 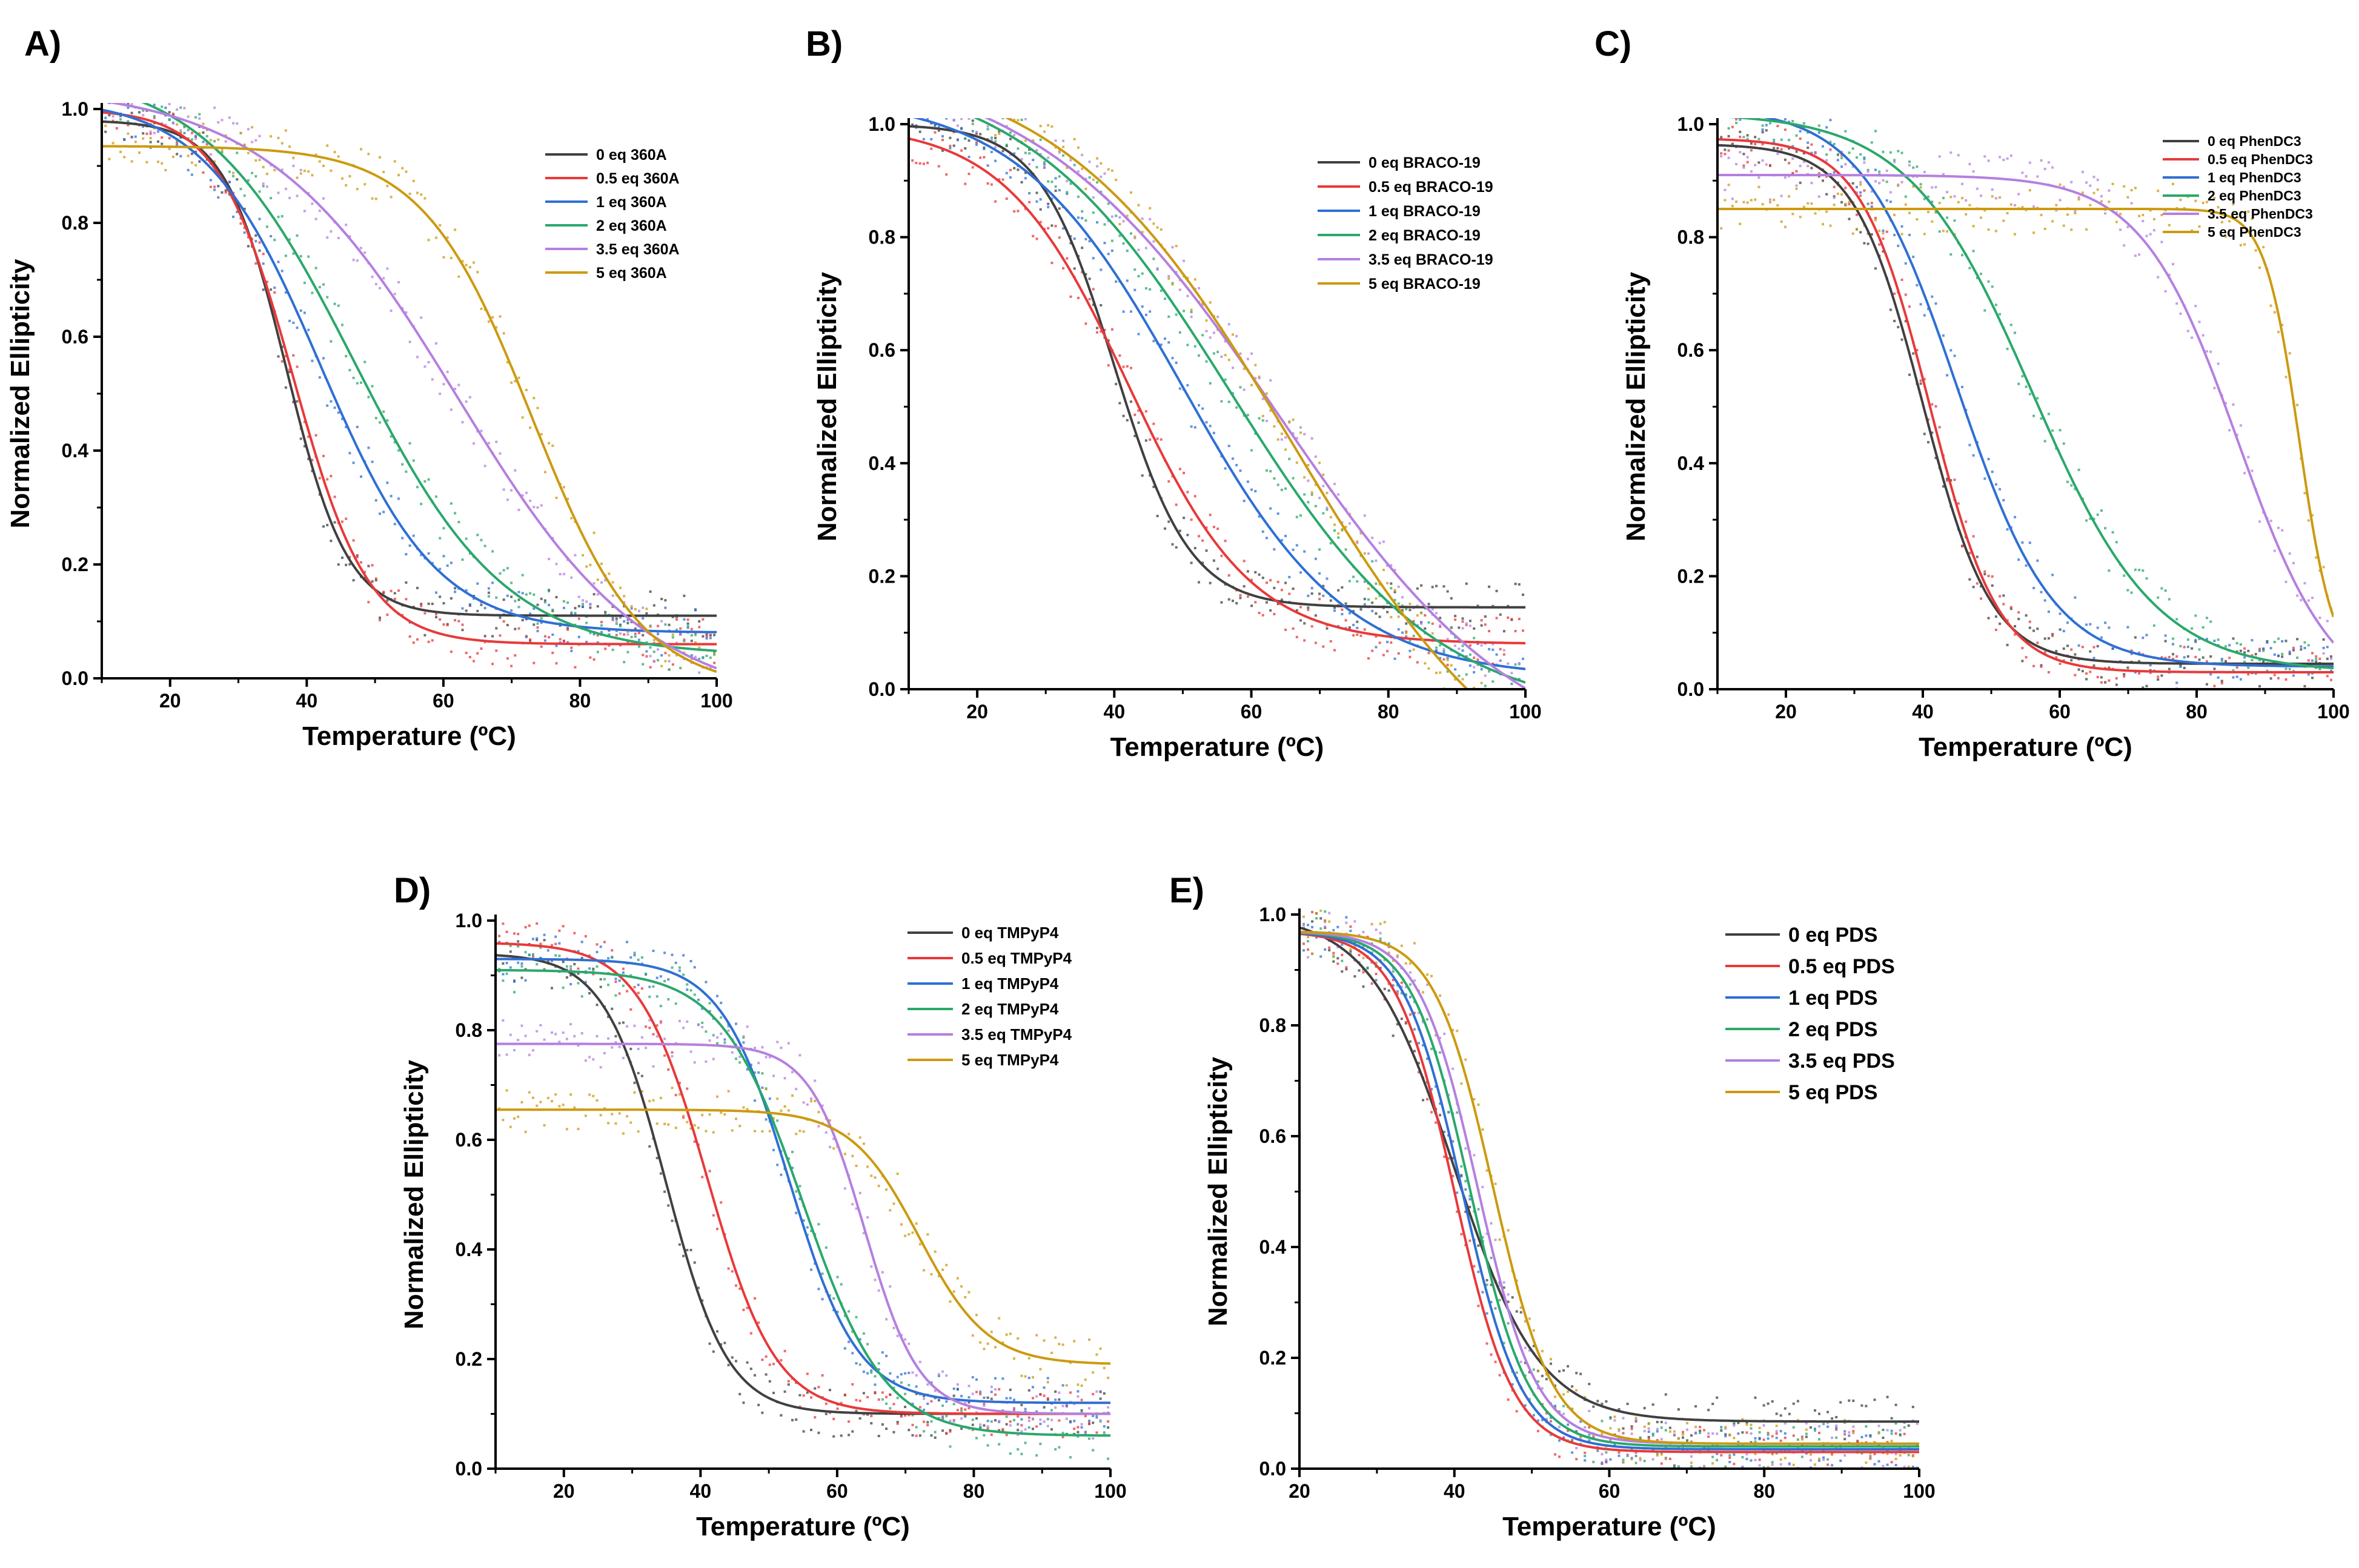 I want to click on x-tick-label: 80, so click(x=580, y=701).